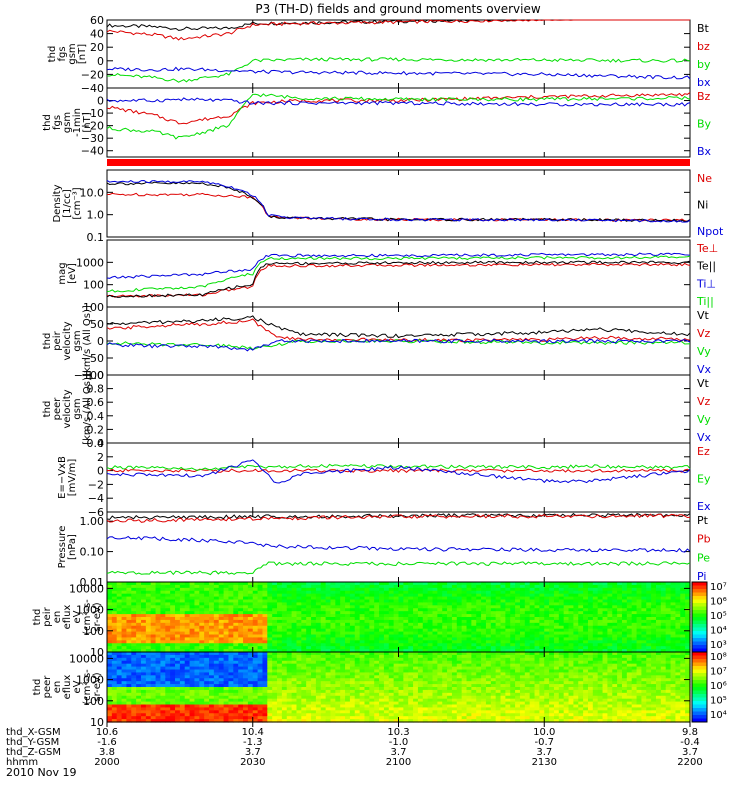 The image size is (750, 800). Describe the element at coordinates (96, 484) in the screenshot. I see `y-tick-label: −2` at that location.